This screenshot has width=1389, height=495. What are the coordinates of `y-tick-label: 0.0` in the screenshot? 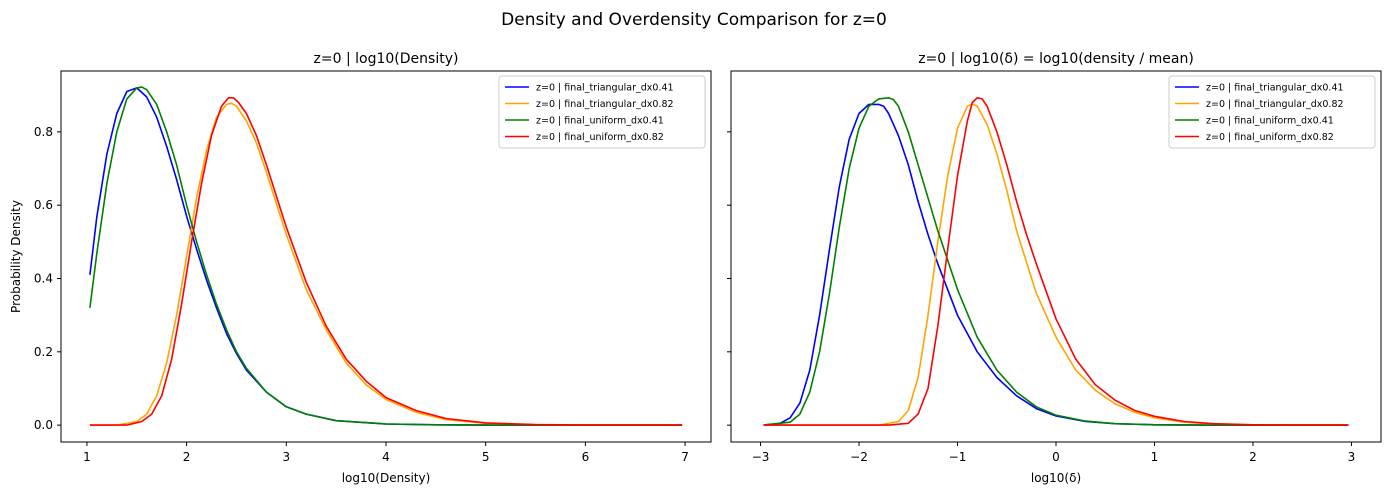 It's located at (43, 425).